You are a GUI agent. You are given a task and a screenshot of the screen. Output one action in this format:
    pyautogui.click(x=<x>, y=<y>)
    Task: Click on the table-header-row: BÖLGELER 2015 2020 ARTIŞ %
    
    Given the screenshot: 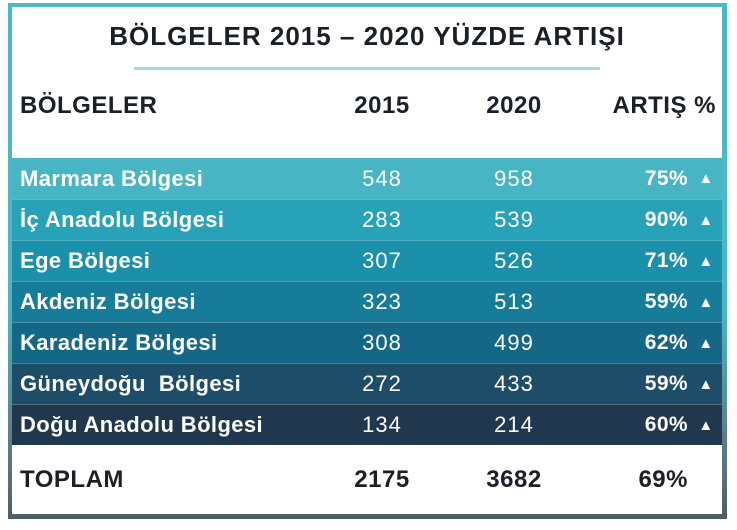 What is the action you would take?
    pyautogui.click(x=367, y=106)
    